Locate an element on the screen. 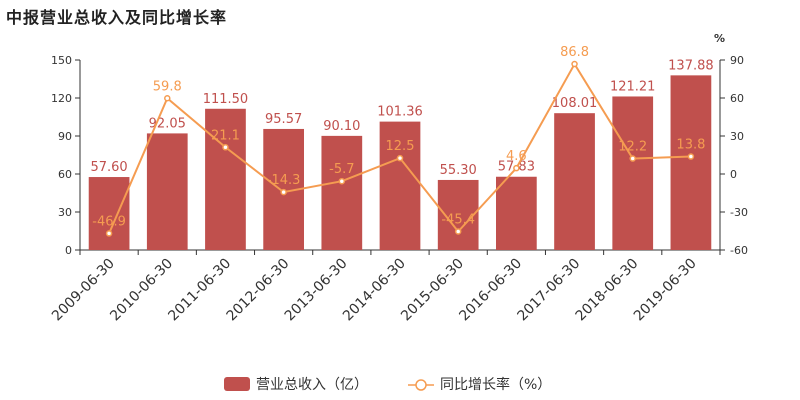 The height and width of the screenshot is (400, 800). growth-value-label: 12.2 is located at coordinates (632, 147).